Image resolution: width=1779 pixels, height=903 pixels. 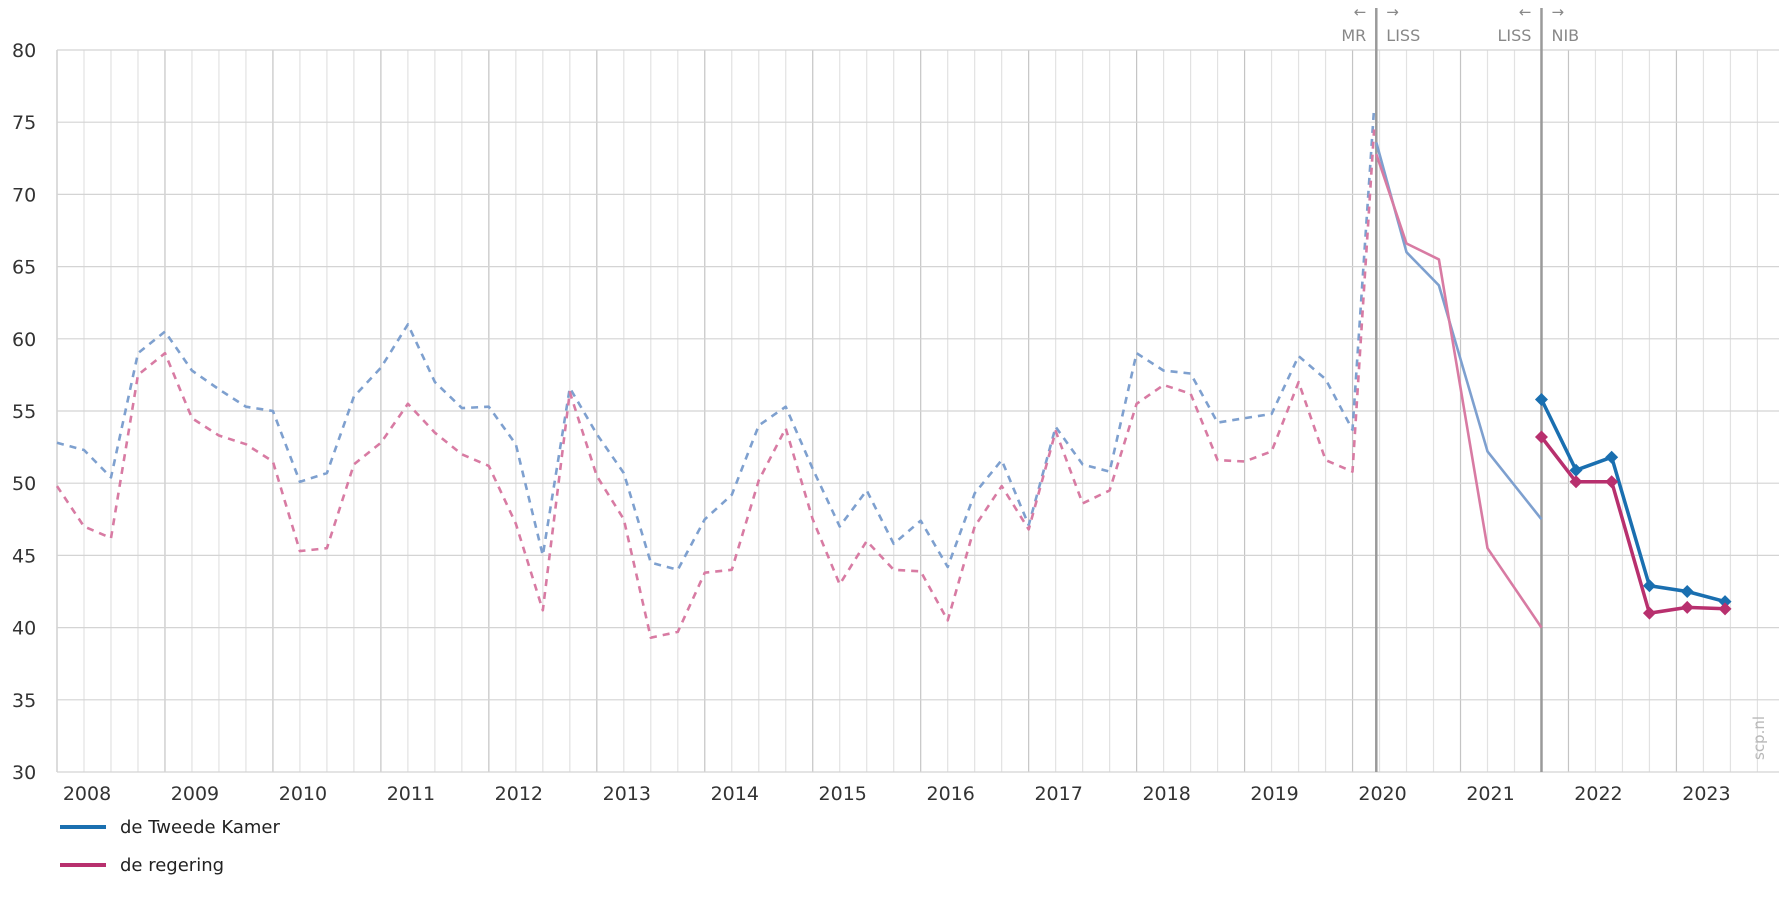 I want to click on legend: de Tweede Kamer de regering, so click(x=170, y=846).